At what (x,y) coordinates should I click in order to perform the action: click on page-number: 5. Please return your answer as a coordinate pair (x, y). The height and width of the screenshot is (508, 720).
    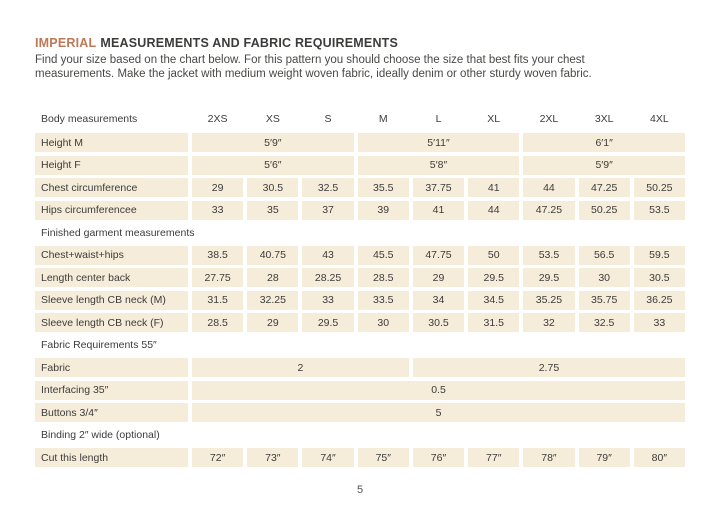
    Looking at the image, I should click on (360, 490).